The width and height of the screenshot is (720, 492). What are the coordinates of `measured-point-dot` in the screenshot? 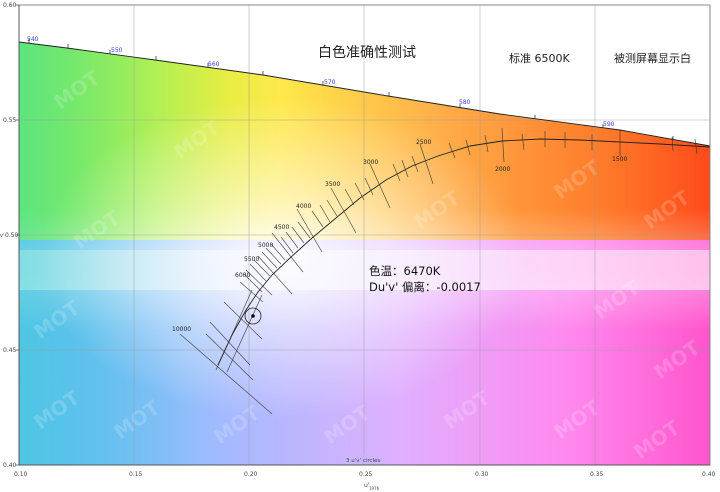 It's located at (253, 316).